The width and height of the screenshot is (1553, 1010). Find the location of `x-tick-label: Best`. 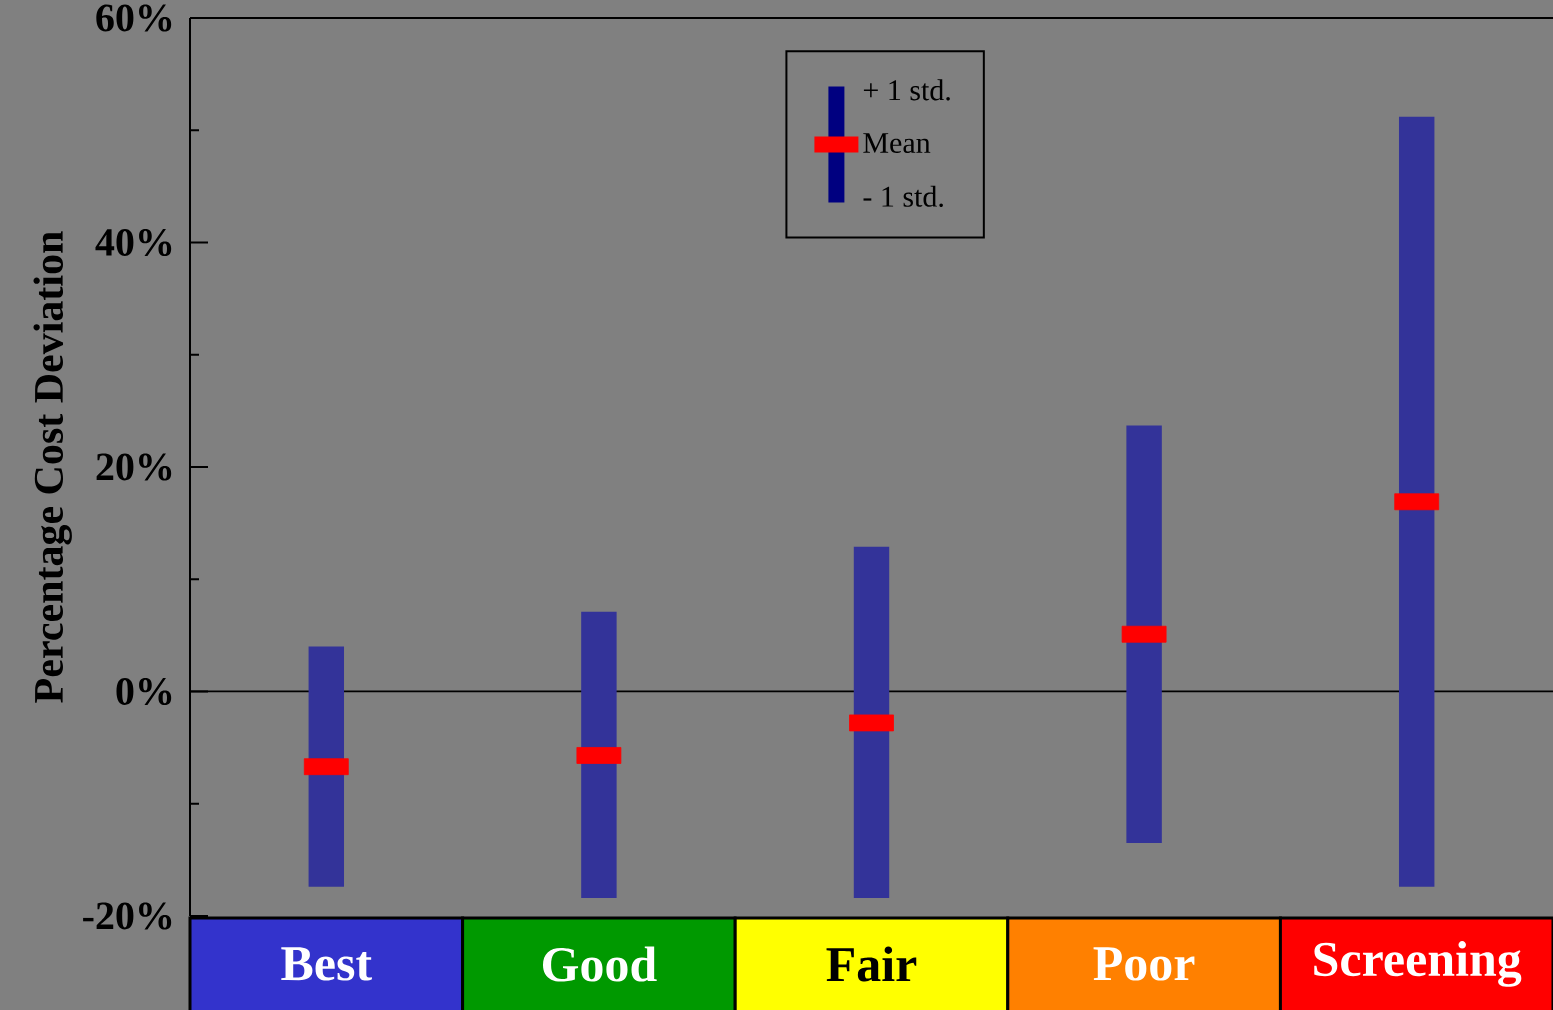

x-tick-label: Best is located at coordinates (326, 964).